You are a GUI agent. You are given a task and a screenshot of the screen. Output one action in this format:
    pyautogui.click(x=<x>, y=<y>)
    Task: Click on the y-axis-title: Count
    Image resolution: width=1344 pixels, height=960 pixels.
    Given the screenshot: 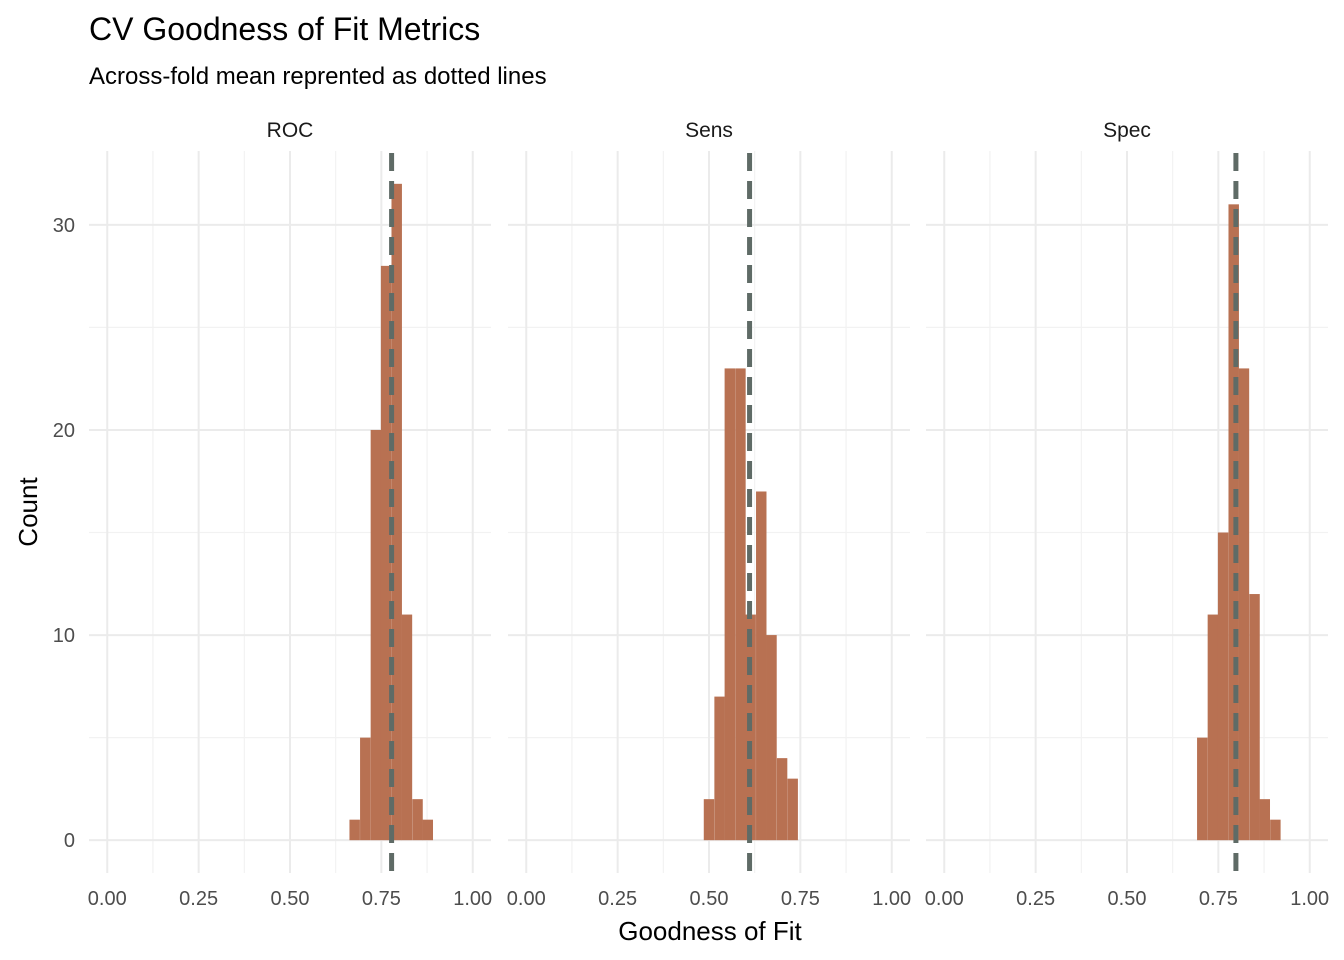 What is the action you would take?
    pyautogui.click(x=28, y=512)
    